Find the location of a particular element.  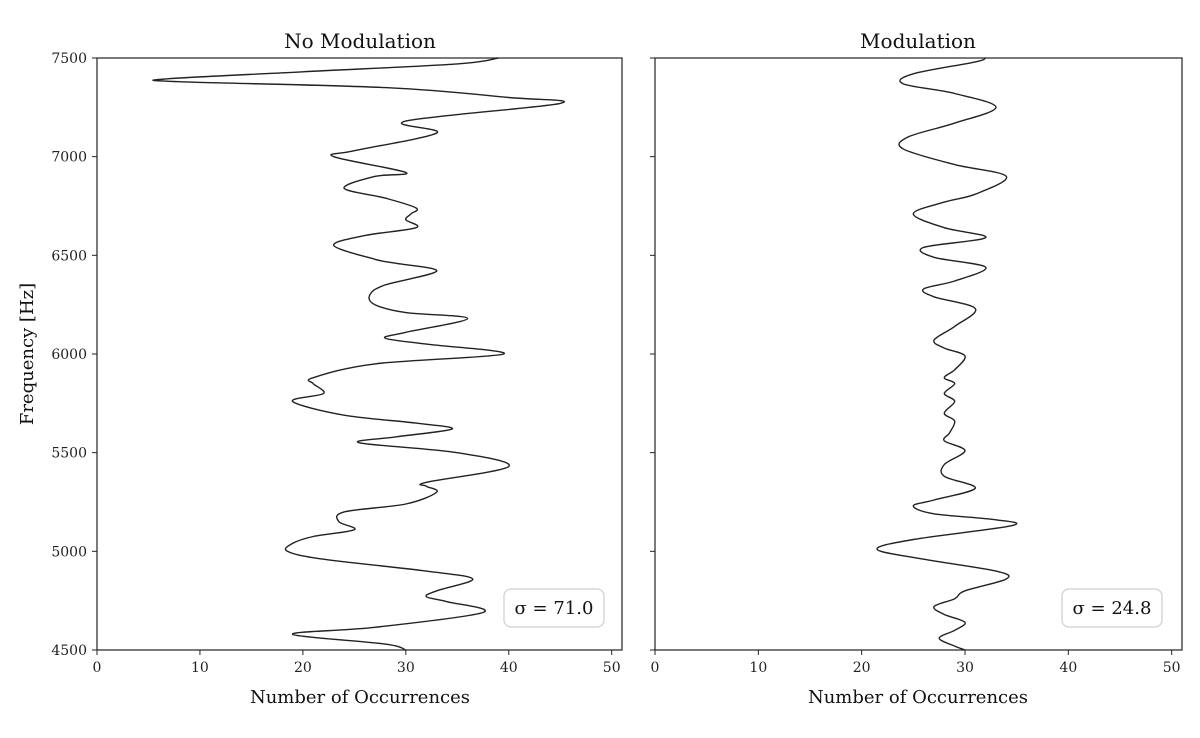

chart-title-left: No Modulation is located at coordinates (360, 41).